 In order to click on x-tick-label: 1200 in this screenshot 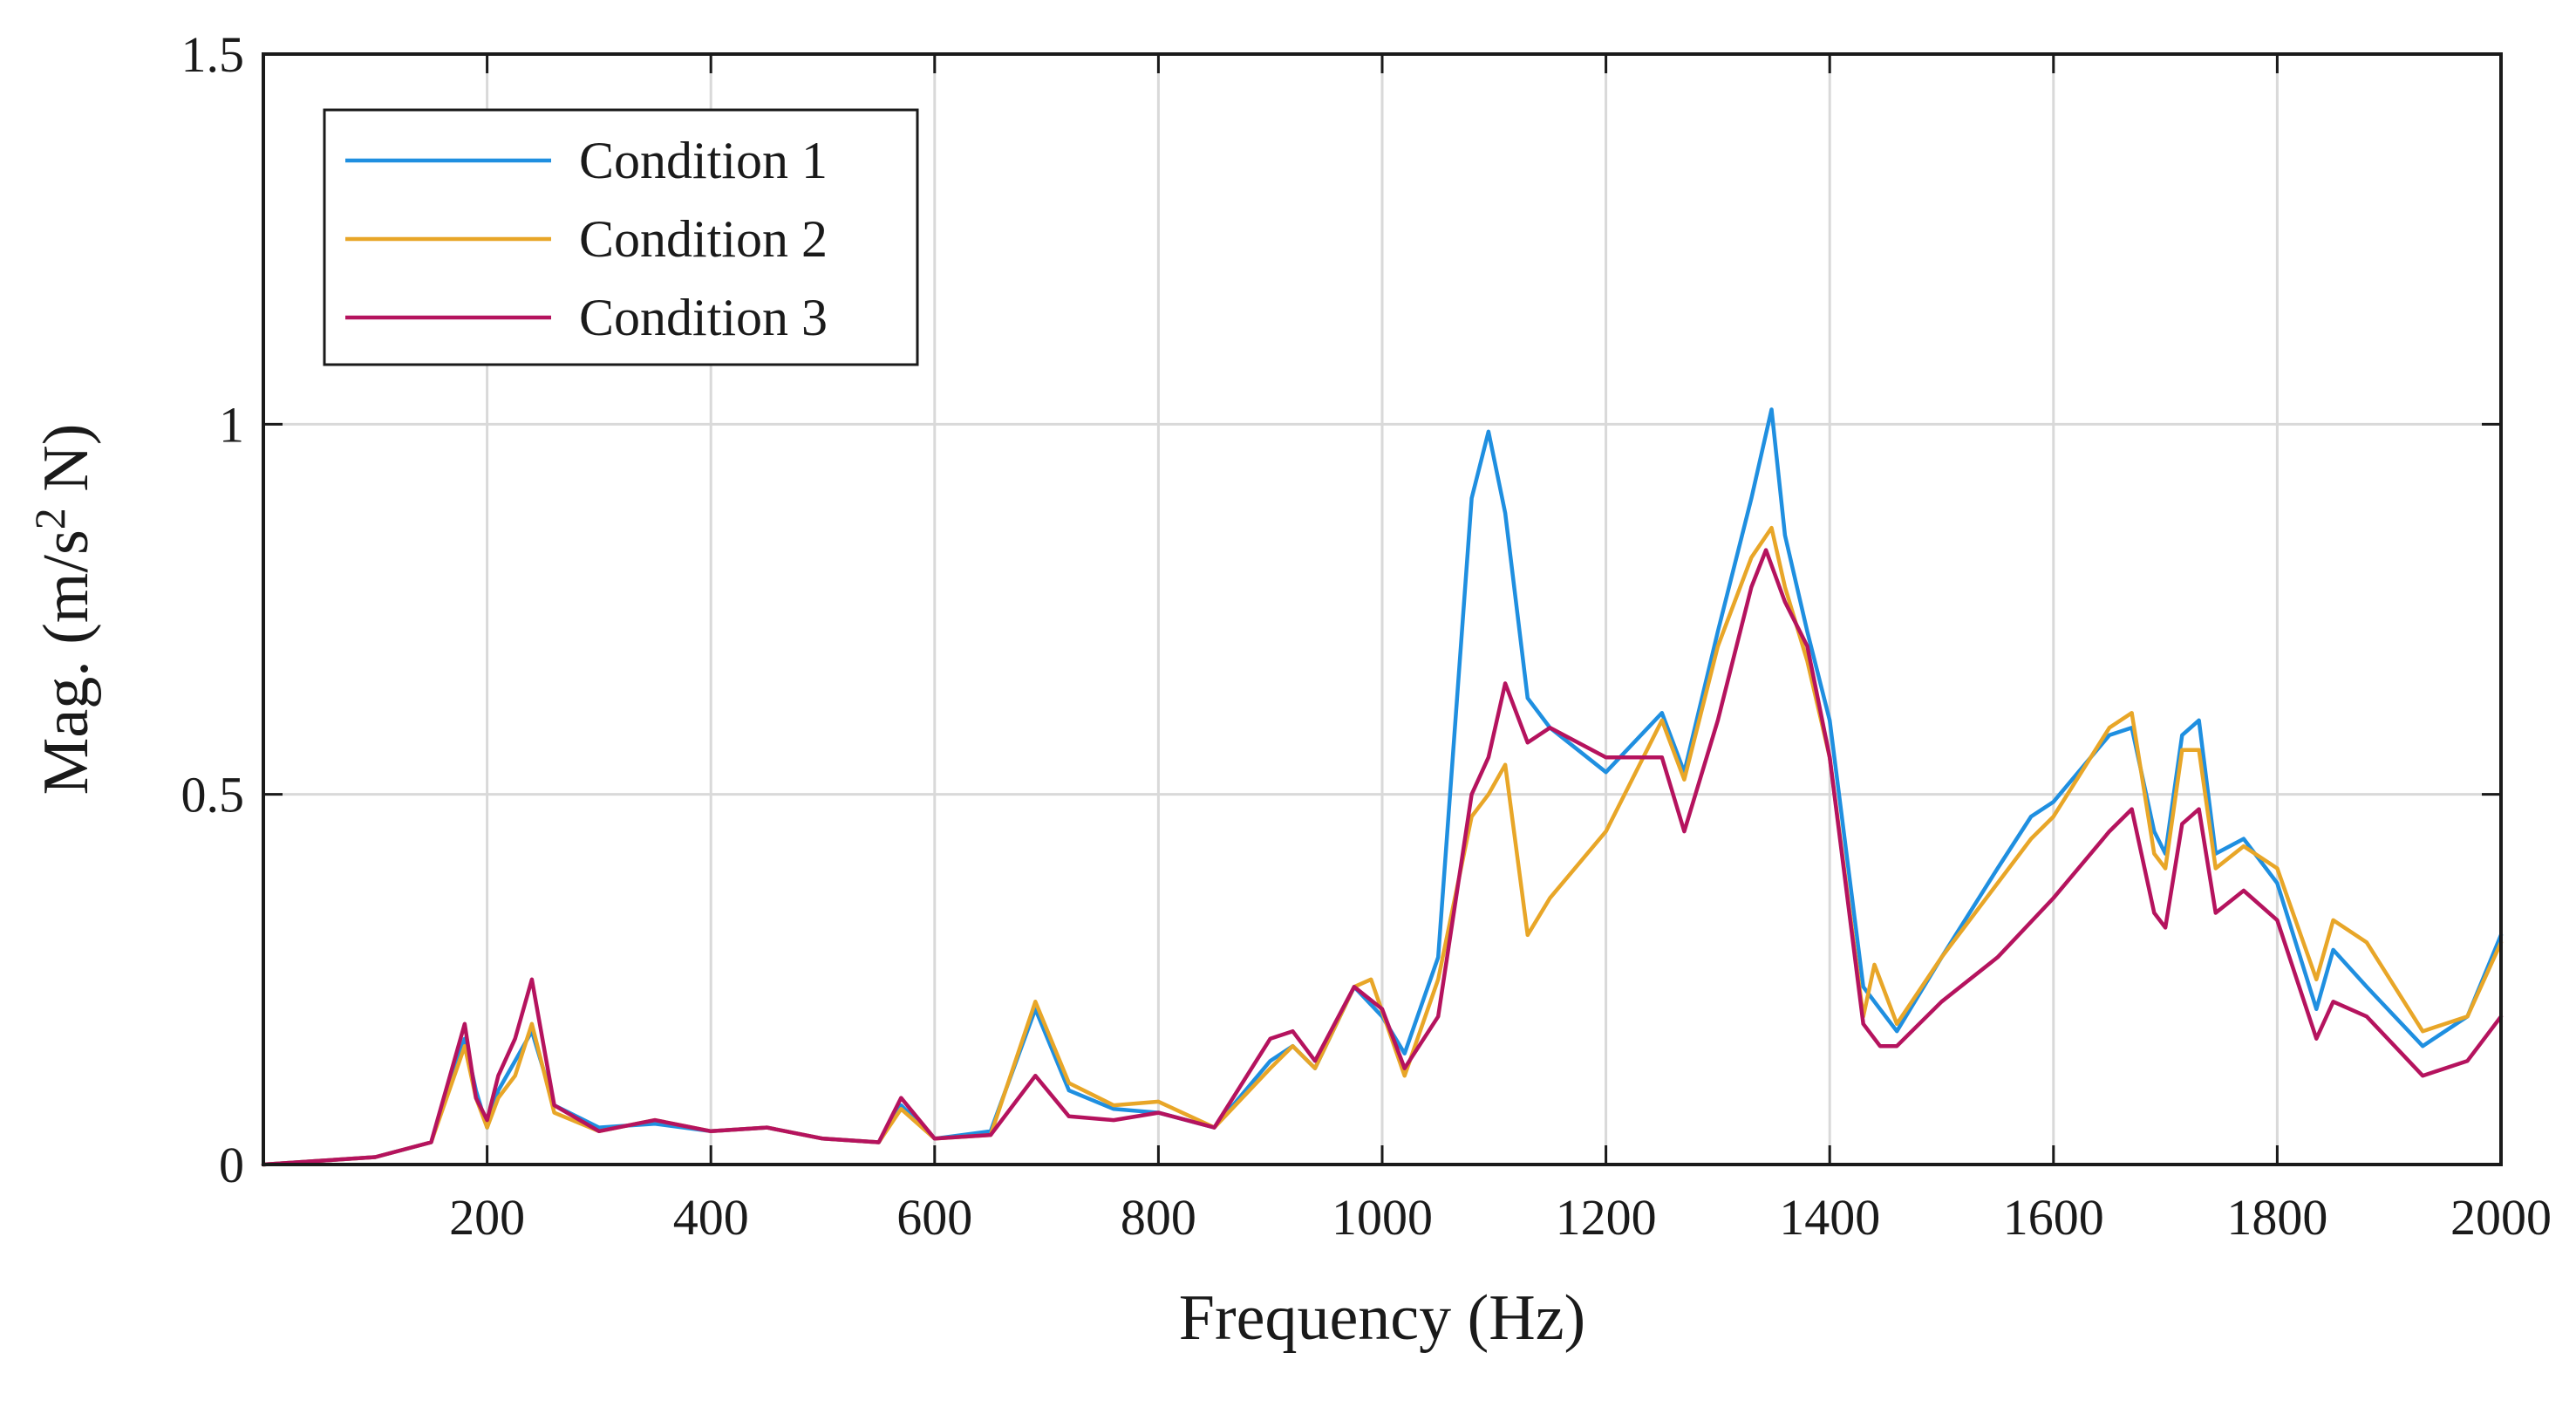, I will do `click(1607, 1217)`.